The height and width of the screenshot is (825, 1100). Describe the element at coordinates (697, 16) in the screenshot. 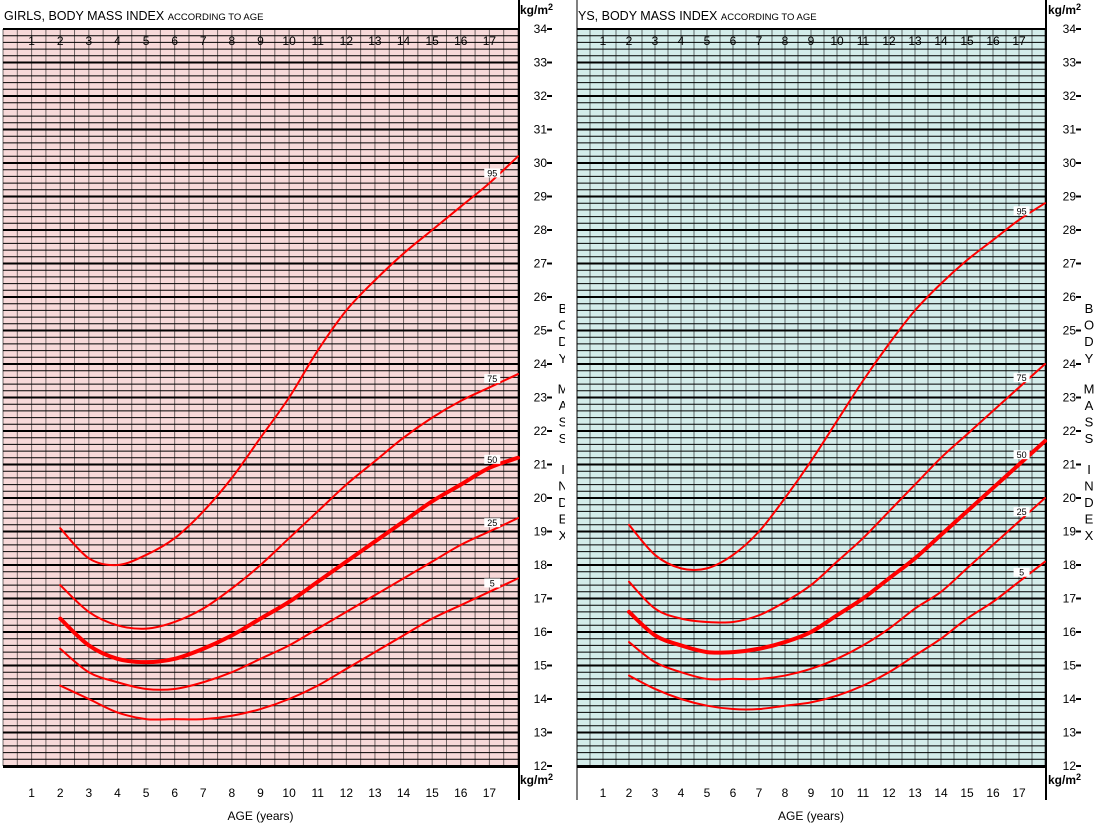

I see `chart-title: YS, BODY MASS INDEX ACCORDING TO AGE` at that location.